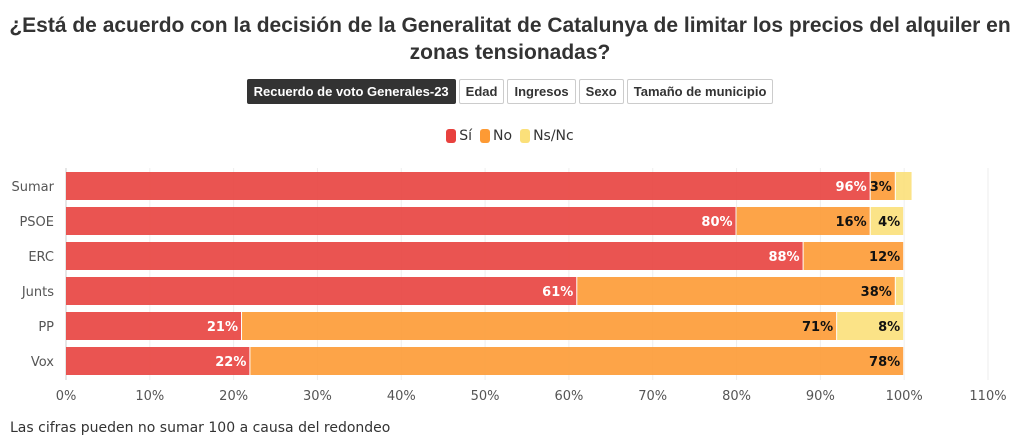  I want to click on y-tick-label: Junts, so click(37, 292).